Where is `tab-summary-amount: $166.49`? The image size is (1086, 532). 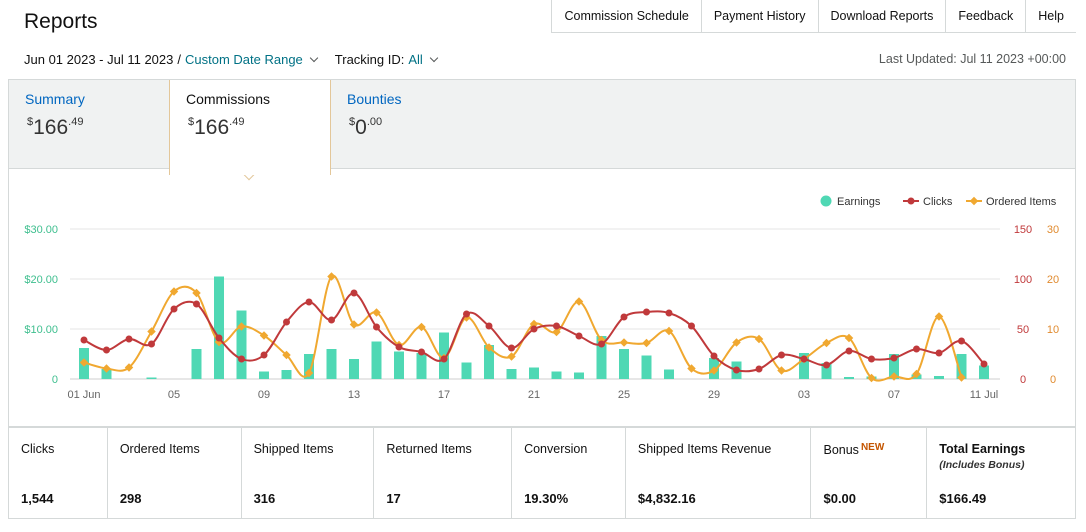 tab-summary-amount: $166.49 is located at coordinates (55, 127).